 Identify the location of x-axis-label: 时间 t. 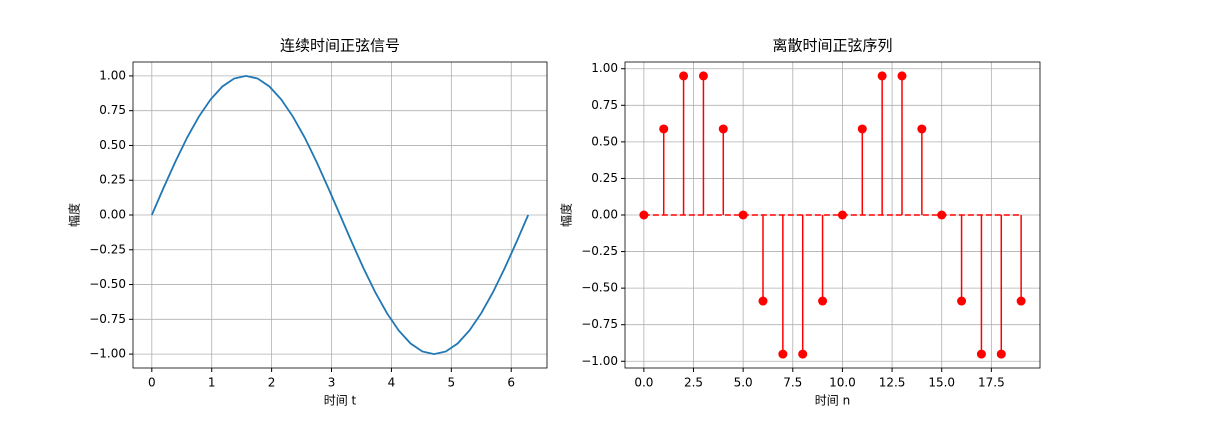
(340, 401).